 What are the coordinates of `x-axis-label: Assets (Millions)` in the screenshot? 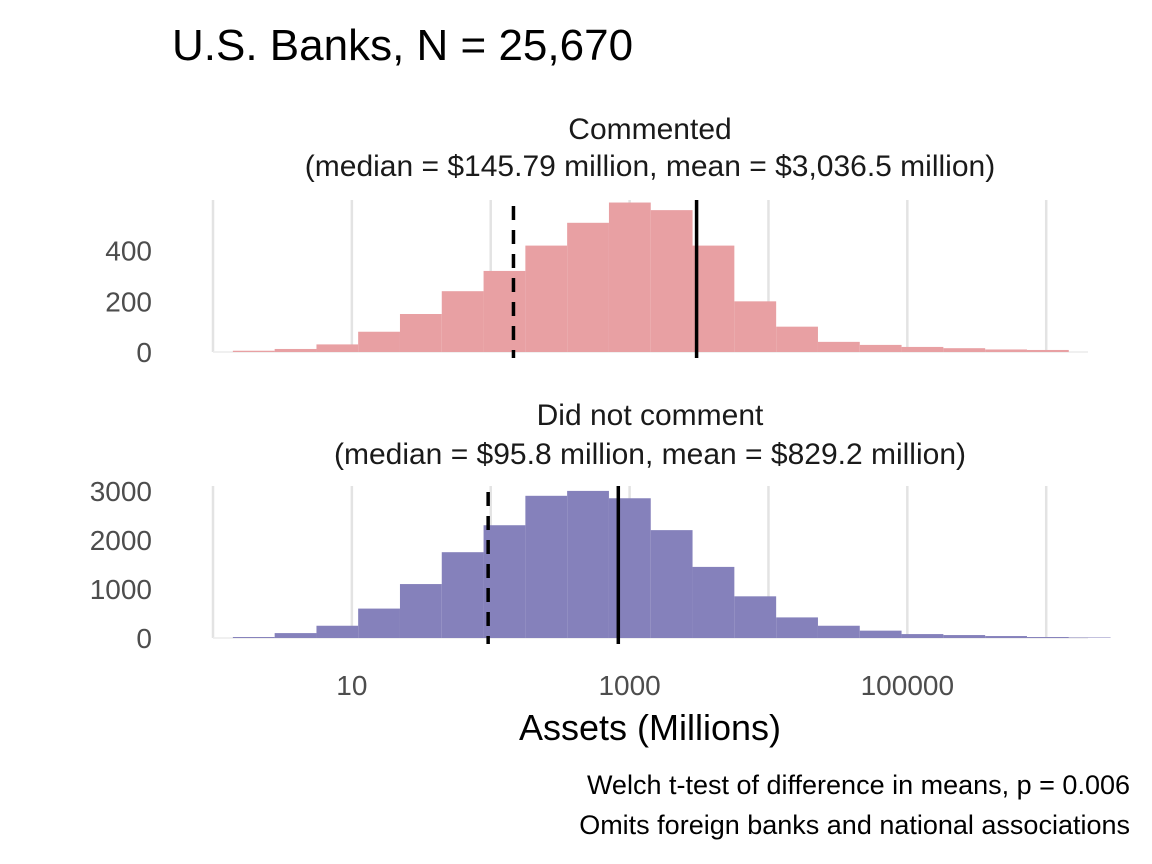 It's located at (650, 727).